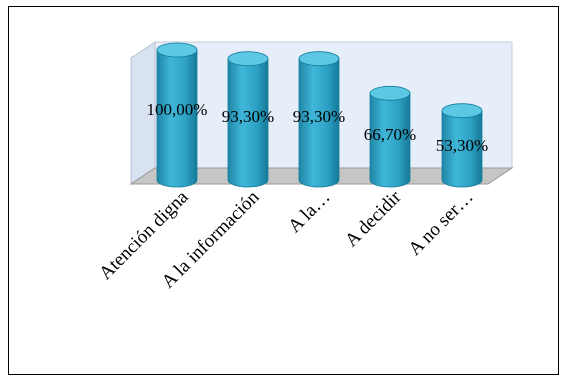 Image resolution: width=567 pixels, height=381 pixels. I want to click on data-label: 66,70%, so click(390, 134).